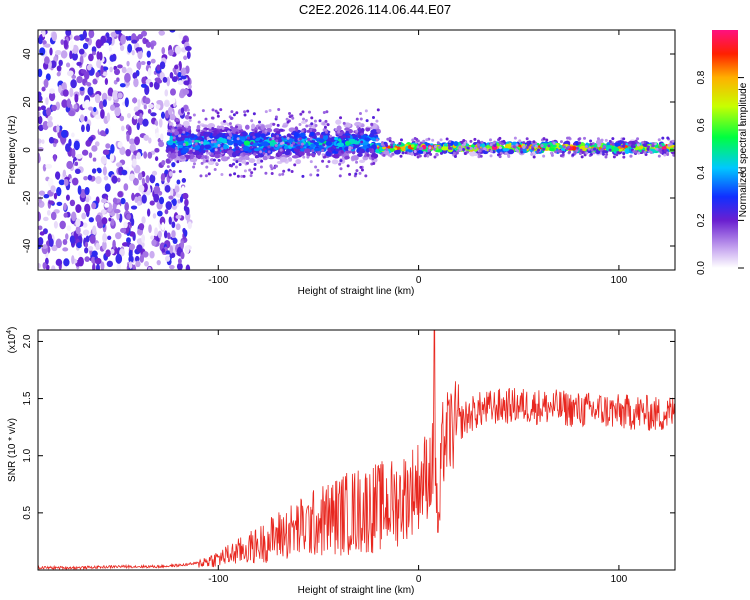 This screenshot has height=600, width=750. Describe the element at coordinates (218, 280) in the screenshot. I see `x-tick-label: -100` at that location.